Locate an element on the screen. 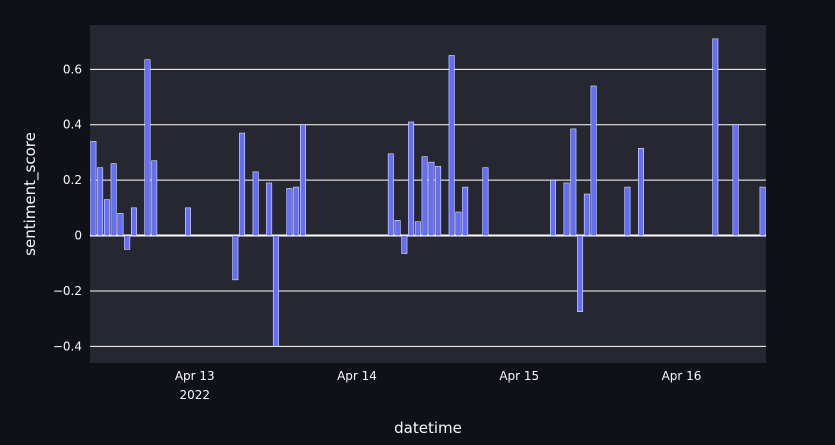 The height and width of the screenshot is (445, 835). y-tick-labels: 0.6 0.4 0.2 0 −0.2 −0.4 is located at coordinates (67, 207).